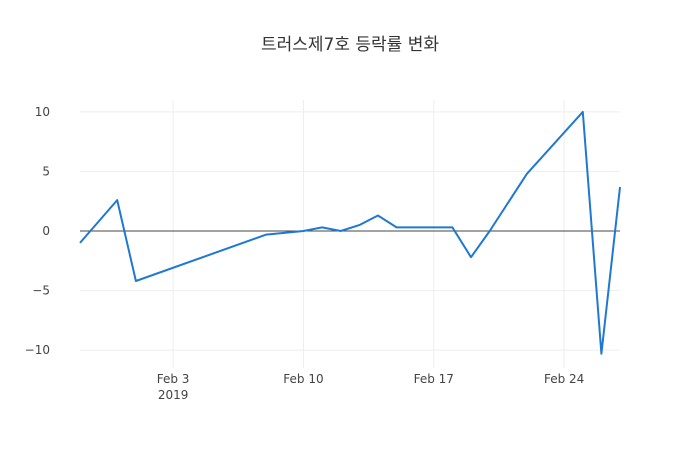 This screenshot has width=700, height=450. I want to click on y-tick-label: 0, so click(46, 231).